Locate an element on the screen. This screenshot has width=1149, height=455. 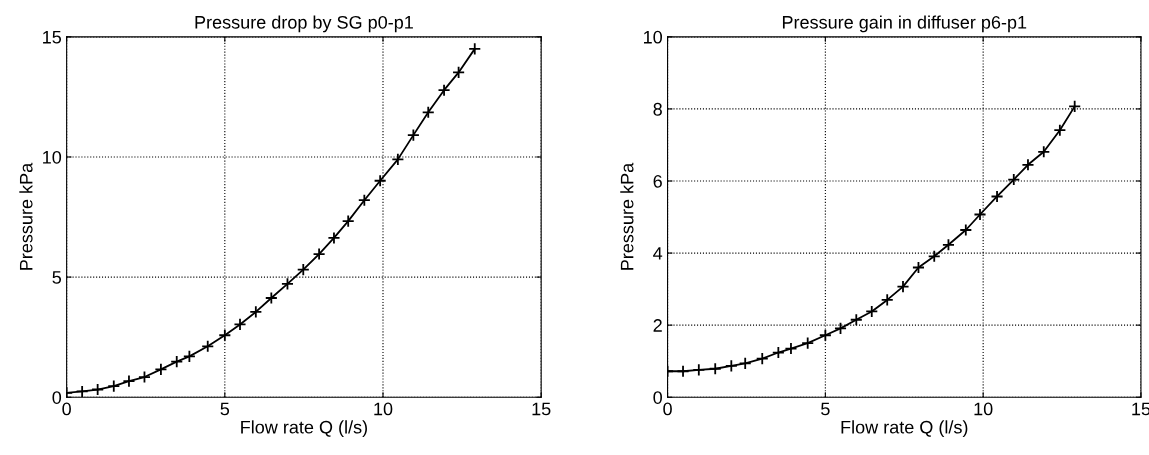
y-tick-label: 5 is located at coordinates (57, 277).